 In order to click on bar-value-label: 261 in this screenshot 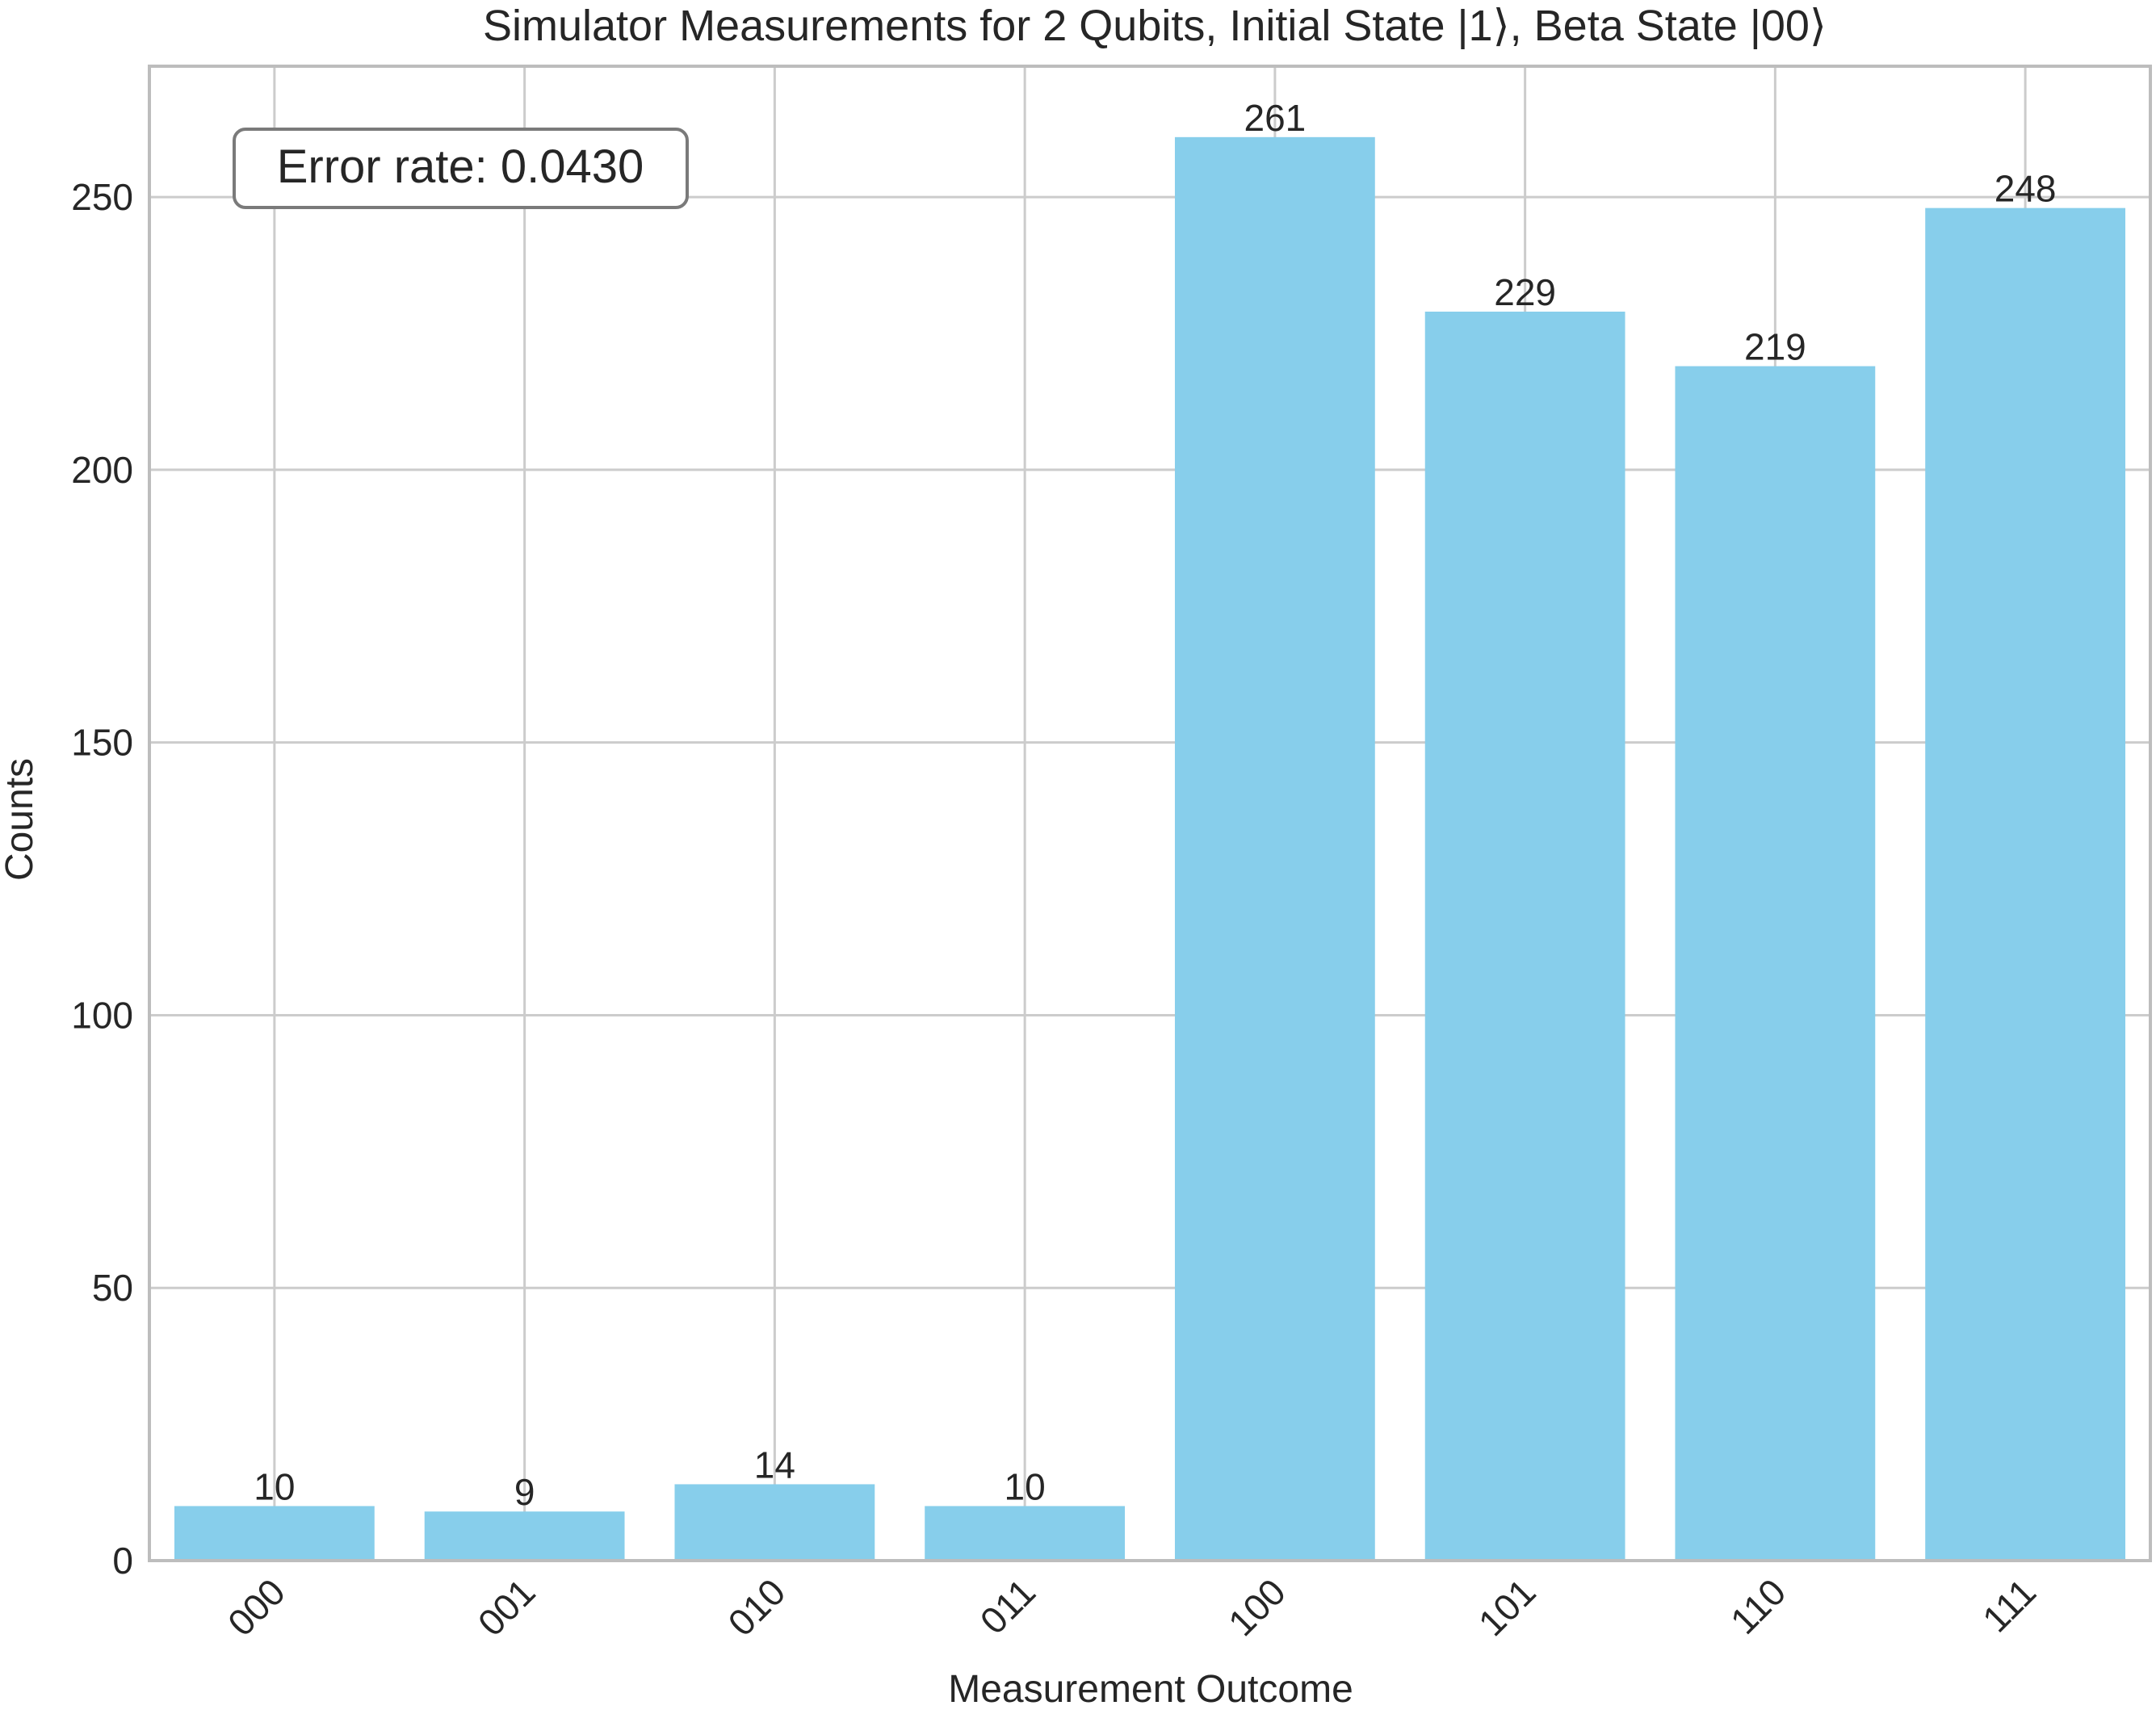, I will do `click(1275, 118)`.